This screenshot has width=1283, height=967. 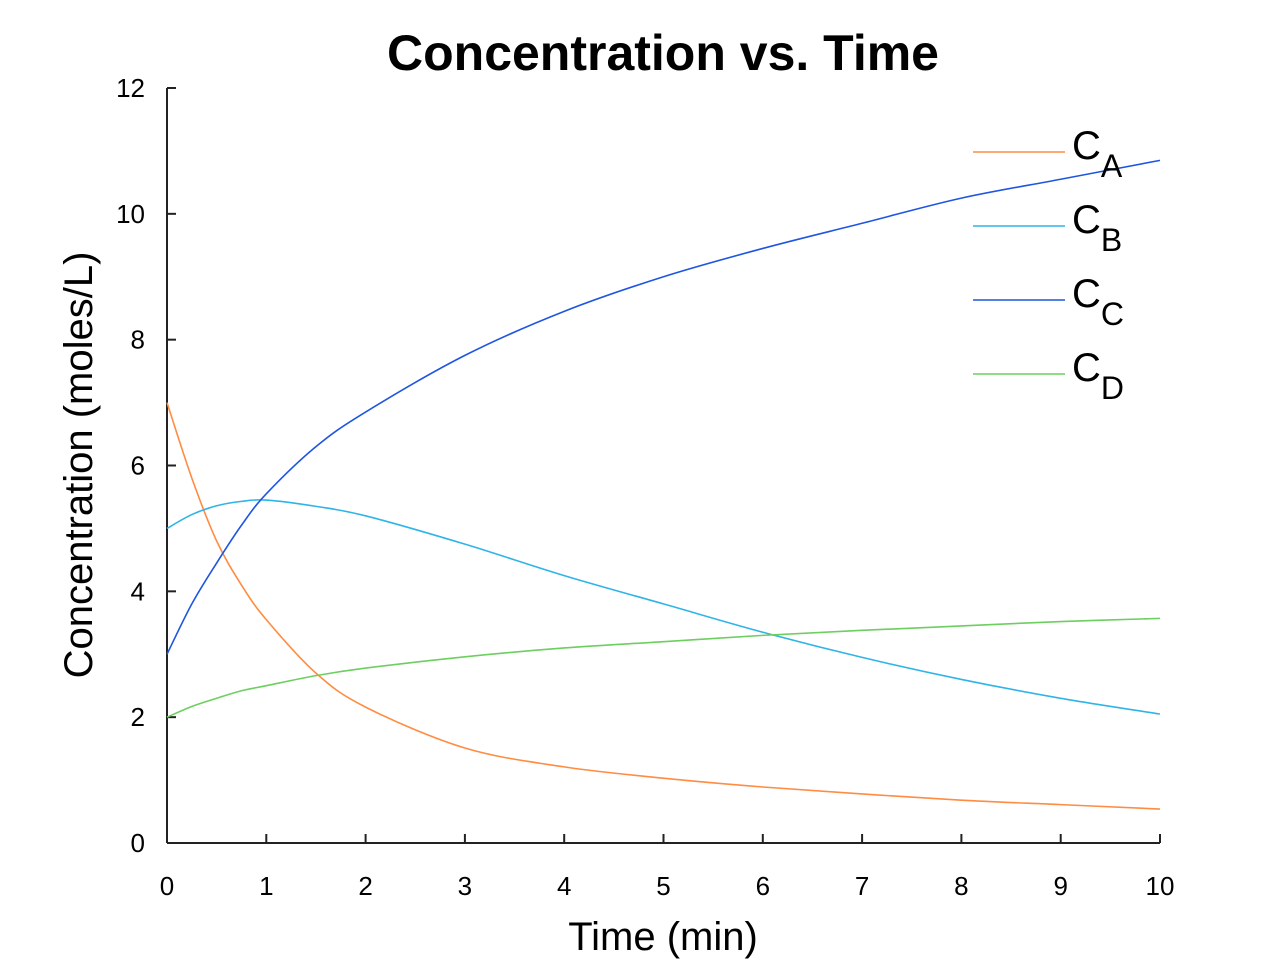 What do you see at coordinates (663, 886) in the screenshot?
I see `x-tick-label: 5` at bounding box center [663, 886].